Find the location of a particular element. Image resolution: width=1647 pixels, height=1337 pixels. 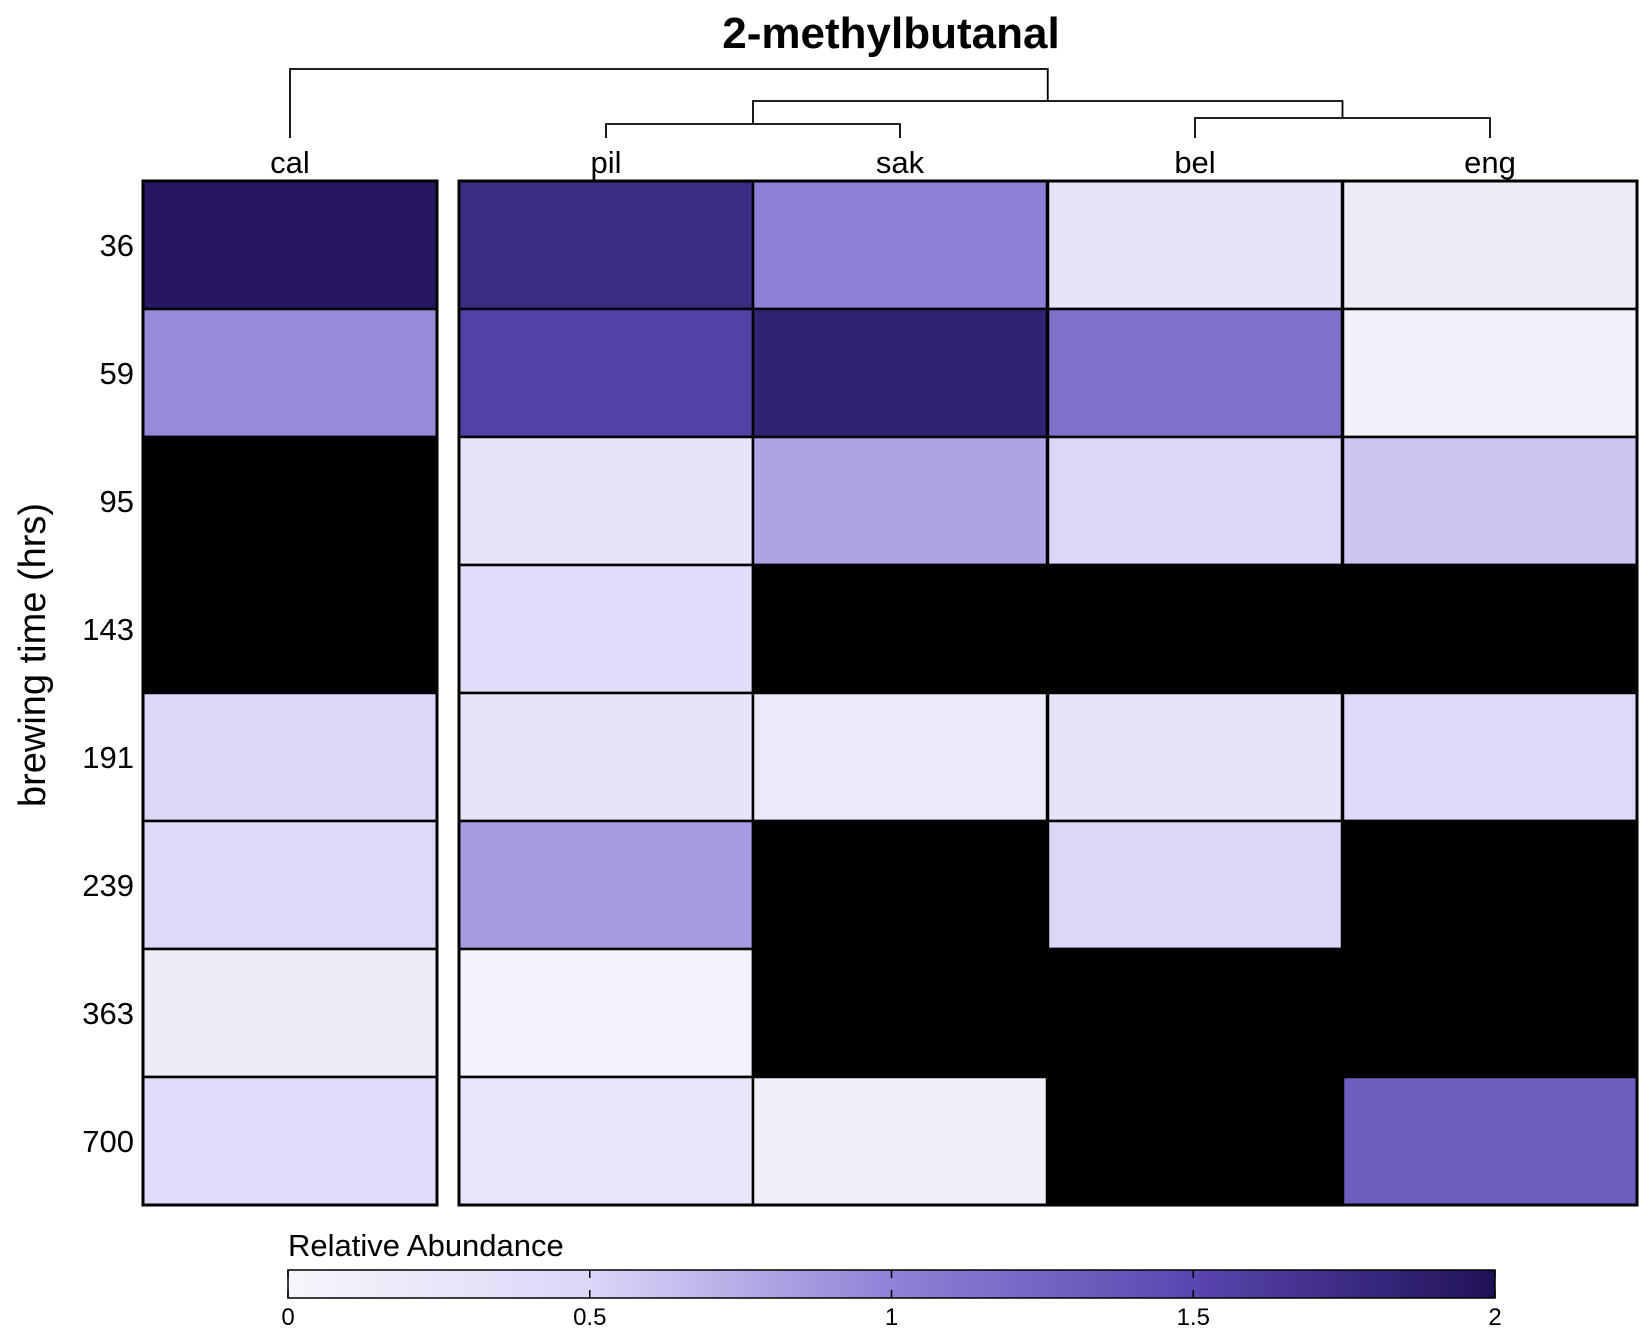

row-label-143: 143 is located at coordinates (108, 629).